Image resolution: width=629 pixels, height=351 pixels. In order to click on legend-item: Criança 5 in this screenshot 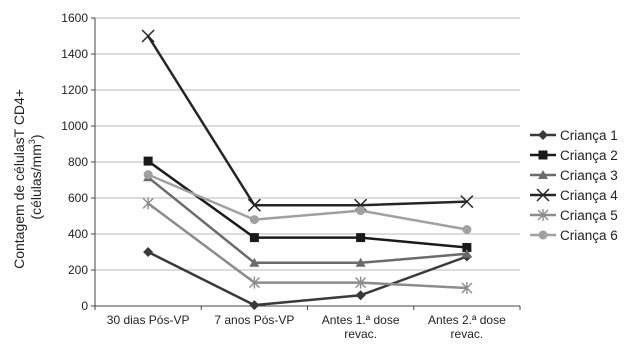, I will do `click(574, 215)`.